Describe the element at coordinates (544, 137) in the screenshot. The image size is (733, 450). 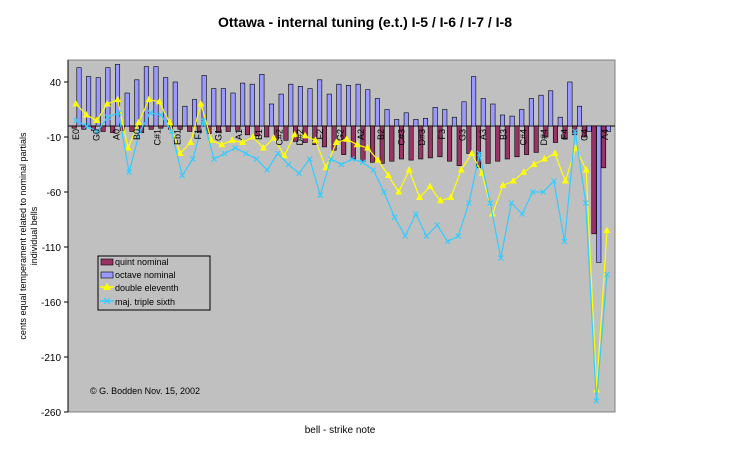
I see `x-tick-group: D#4` at that location.